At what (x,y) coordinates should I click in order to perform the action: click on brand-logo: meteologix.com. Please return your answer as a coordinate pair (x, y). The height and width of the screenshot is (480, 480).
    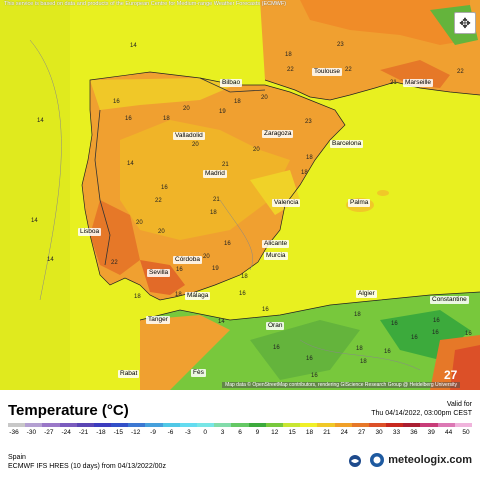
    Looking at the image, I should click on (420, 460).